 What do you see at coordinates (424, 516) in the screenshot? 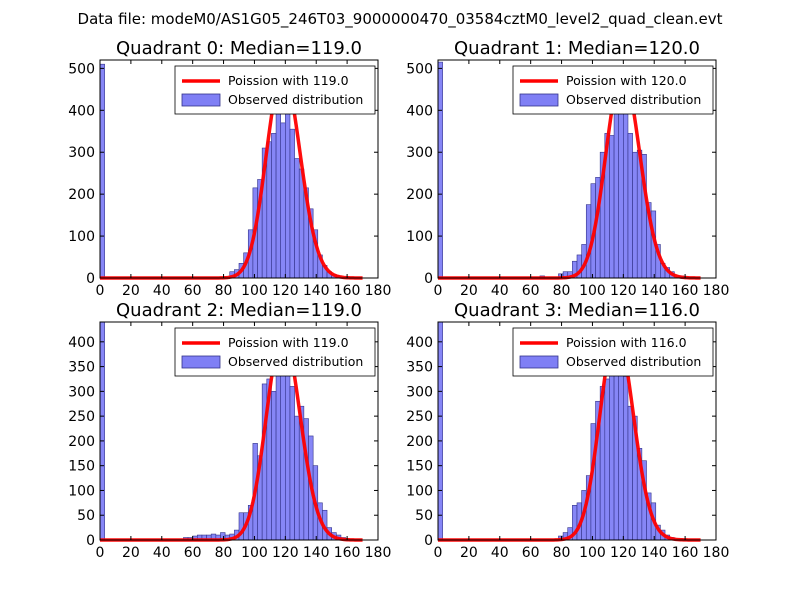
I see `y-tick-label: 50` at bounding box center [424, 516].